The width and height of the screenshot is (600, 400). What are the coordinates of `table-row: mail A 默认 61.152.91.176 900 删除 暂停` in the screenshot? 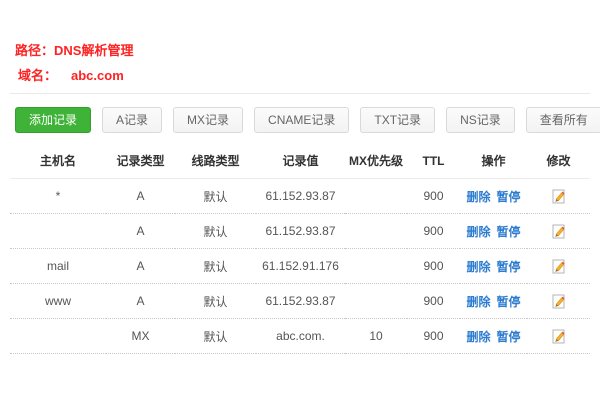 It's located at (300, 266).